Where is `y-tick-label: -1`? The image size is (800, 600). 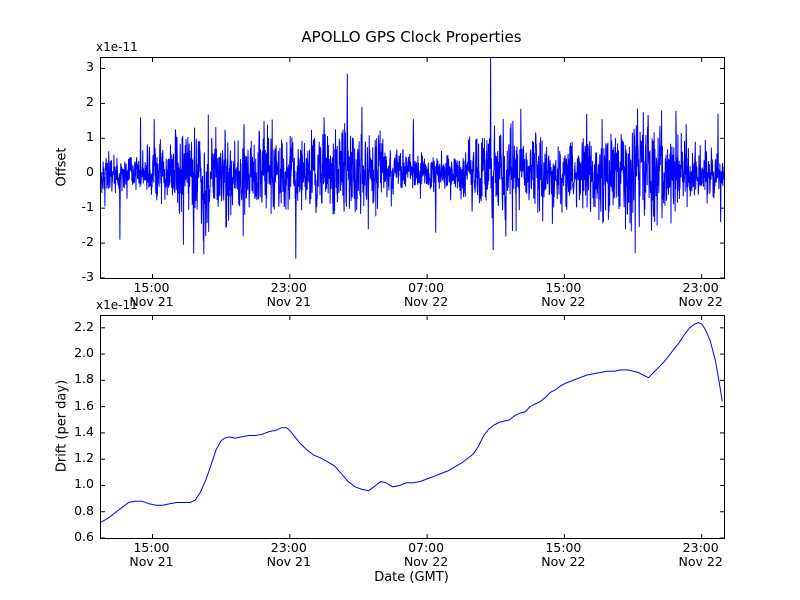
y-tick-label: -1 is located at coordinates (87, 207).